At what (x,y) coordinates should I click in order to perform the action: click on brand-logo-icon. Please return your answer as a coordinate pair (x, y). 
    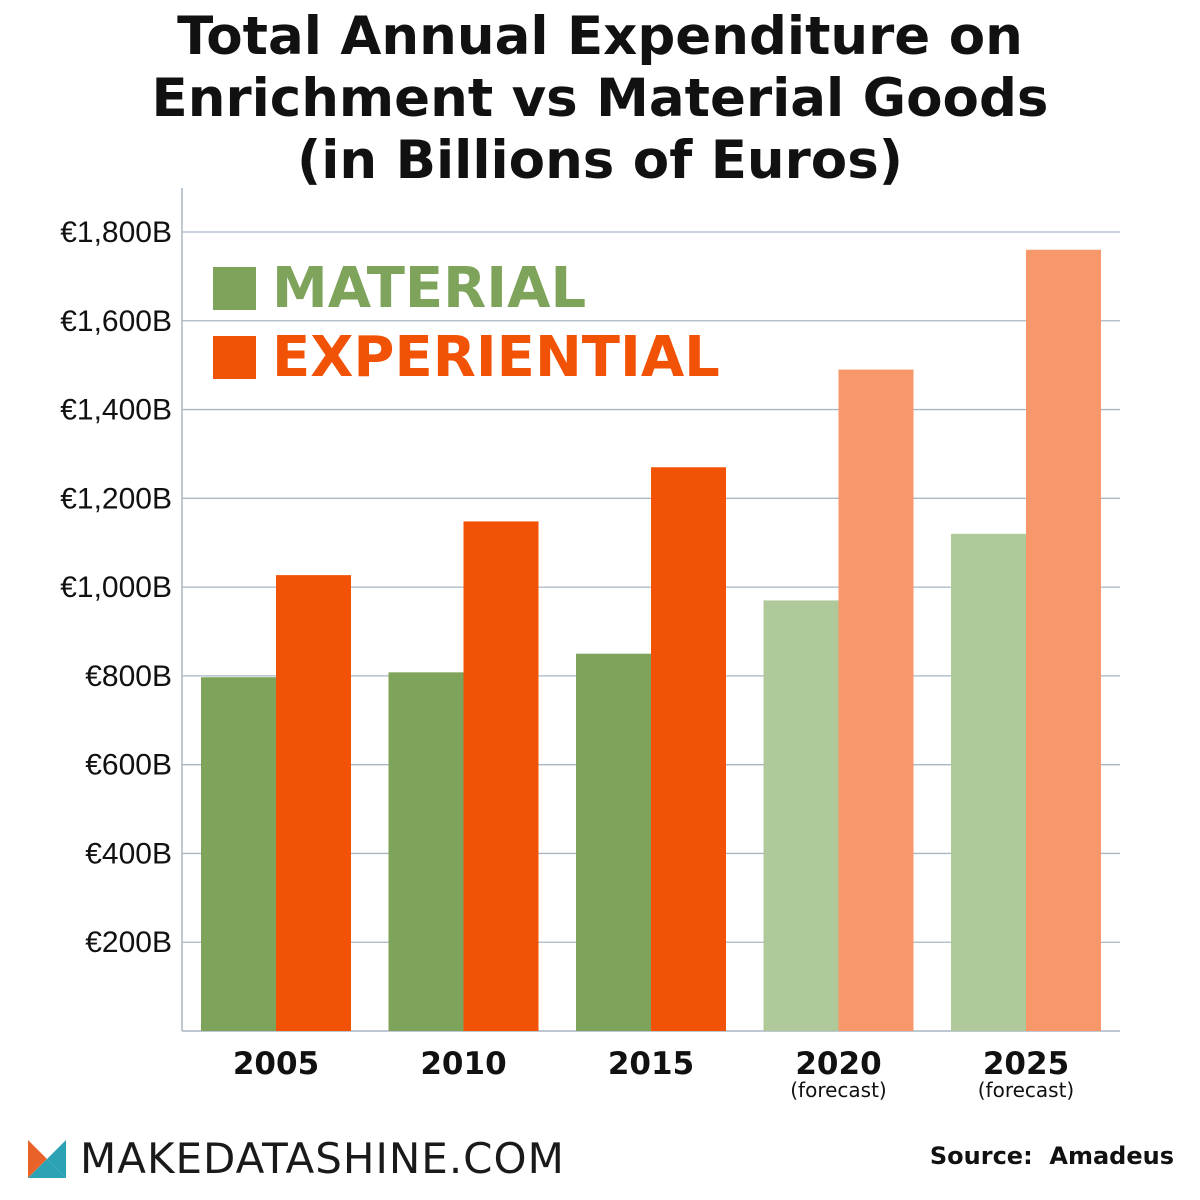
    Looking at the image, I should click on (47, 1158).